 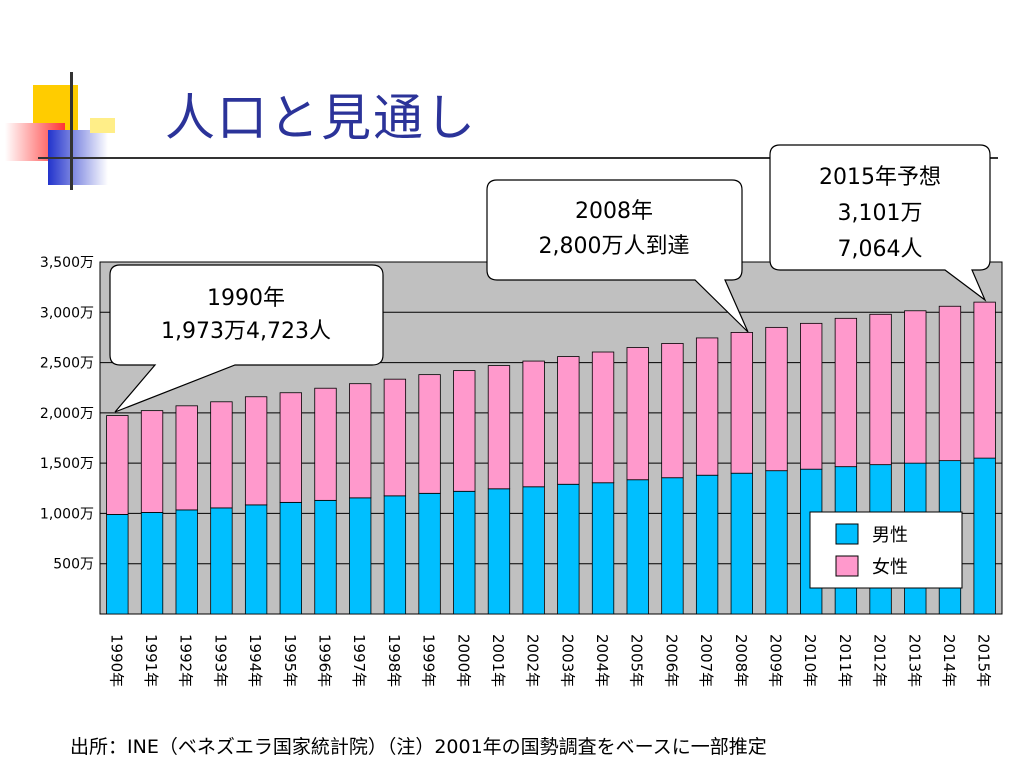 I want to click on x-tick-label: 1991年, so click(x=151, y=660).